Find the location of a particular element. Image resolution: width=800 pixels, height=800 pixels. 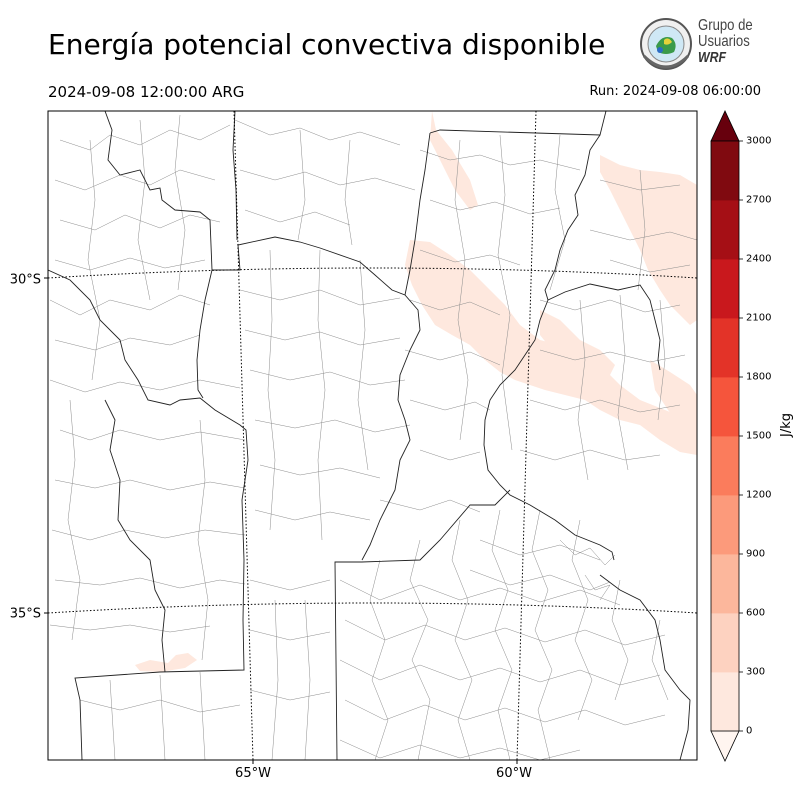

colorbar-tick-label: 2100 is located at coordinates (759, 318).